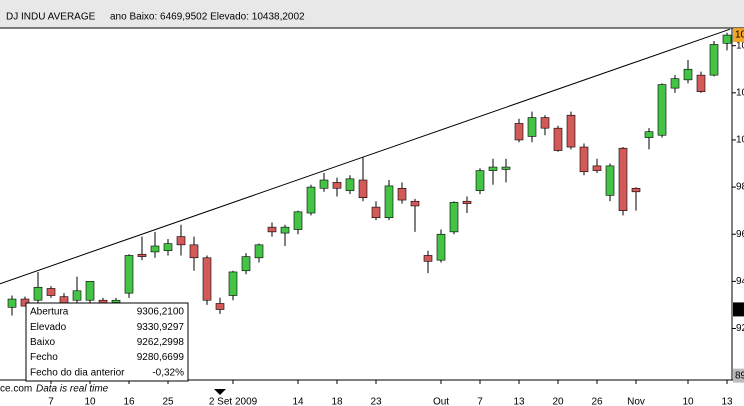  I want to click on source: ce.com, so click(16, 389).